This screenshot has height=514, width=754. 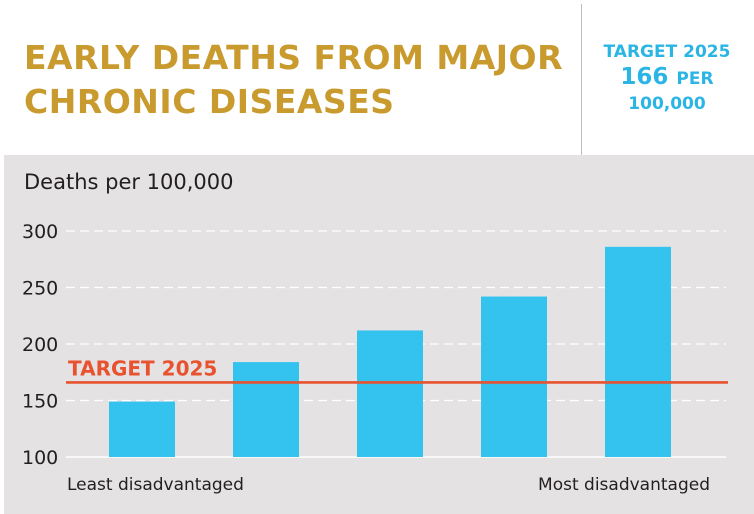 I want to click on target-value-number: 166, so click(x=644, y=77).